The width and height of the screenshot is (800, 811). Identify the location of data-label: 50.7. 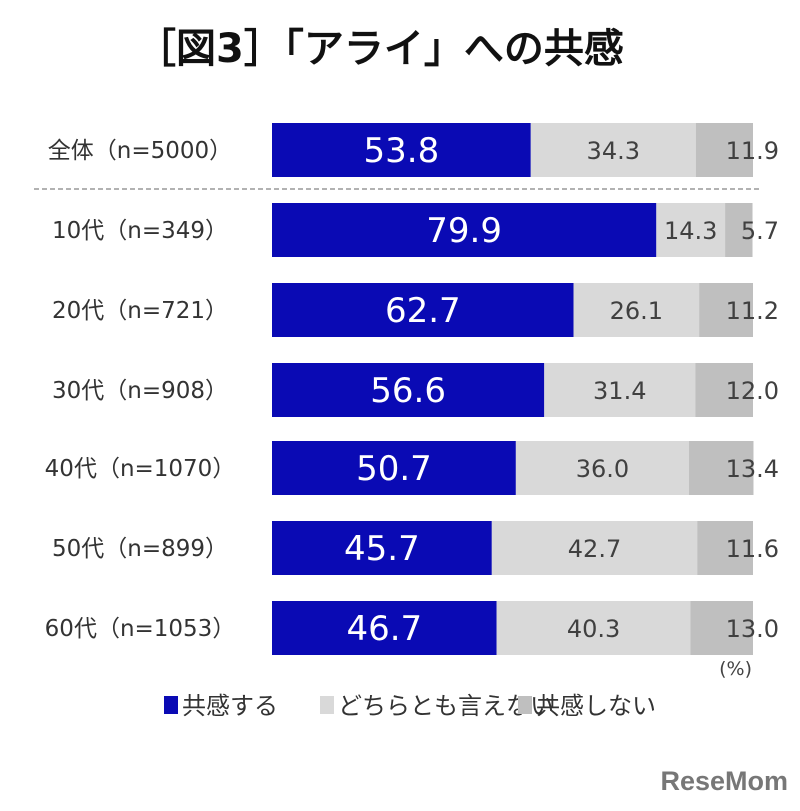
(394, 469).